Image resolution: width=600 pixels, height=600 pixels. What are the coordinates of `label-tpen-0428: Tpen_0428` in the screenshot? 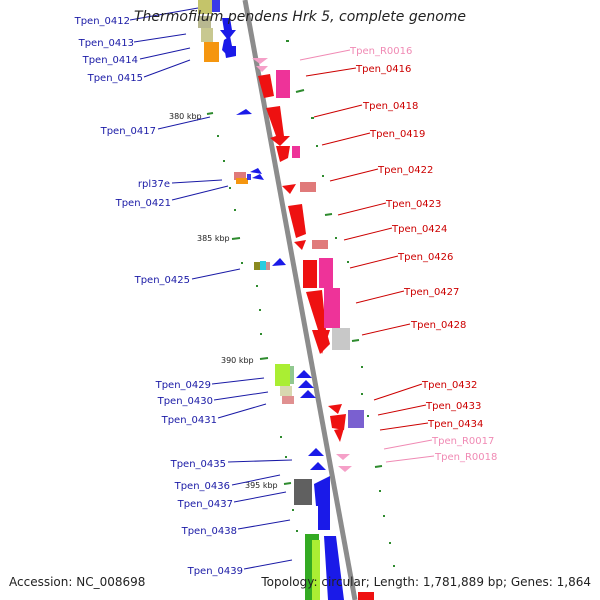 It's located at (438, 325).